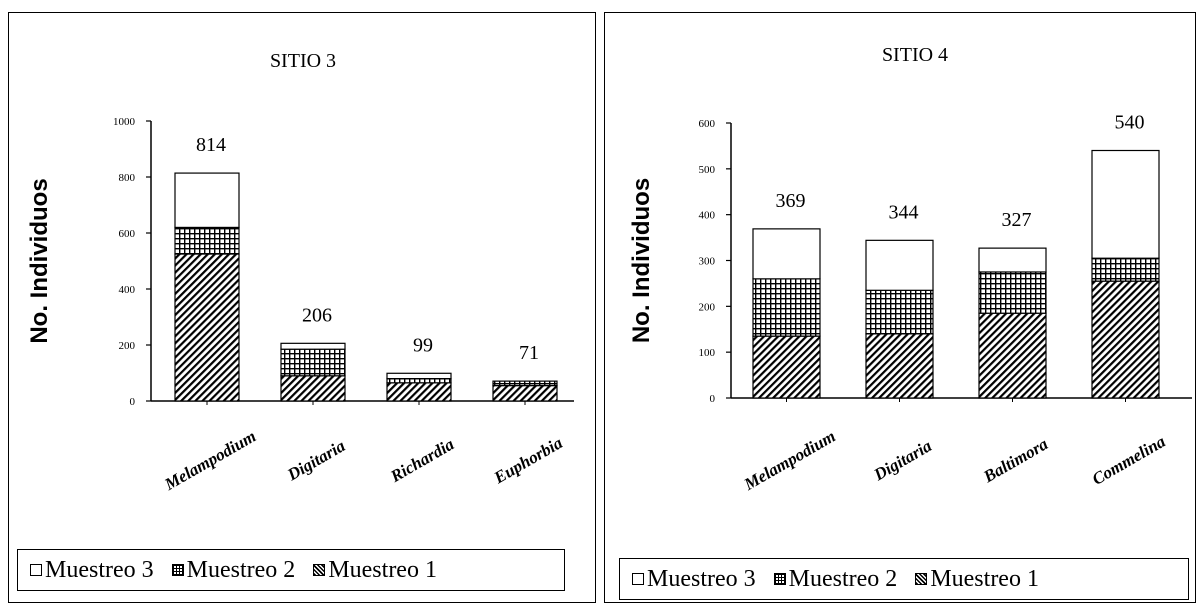  Describe the element at coordinates (1012, 355) in the screenshot. I see `bar-muestreo-1-baltimora` at that location.